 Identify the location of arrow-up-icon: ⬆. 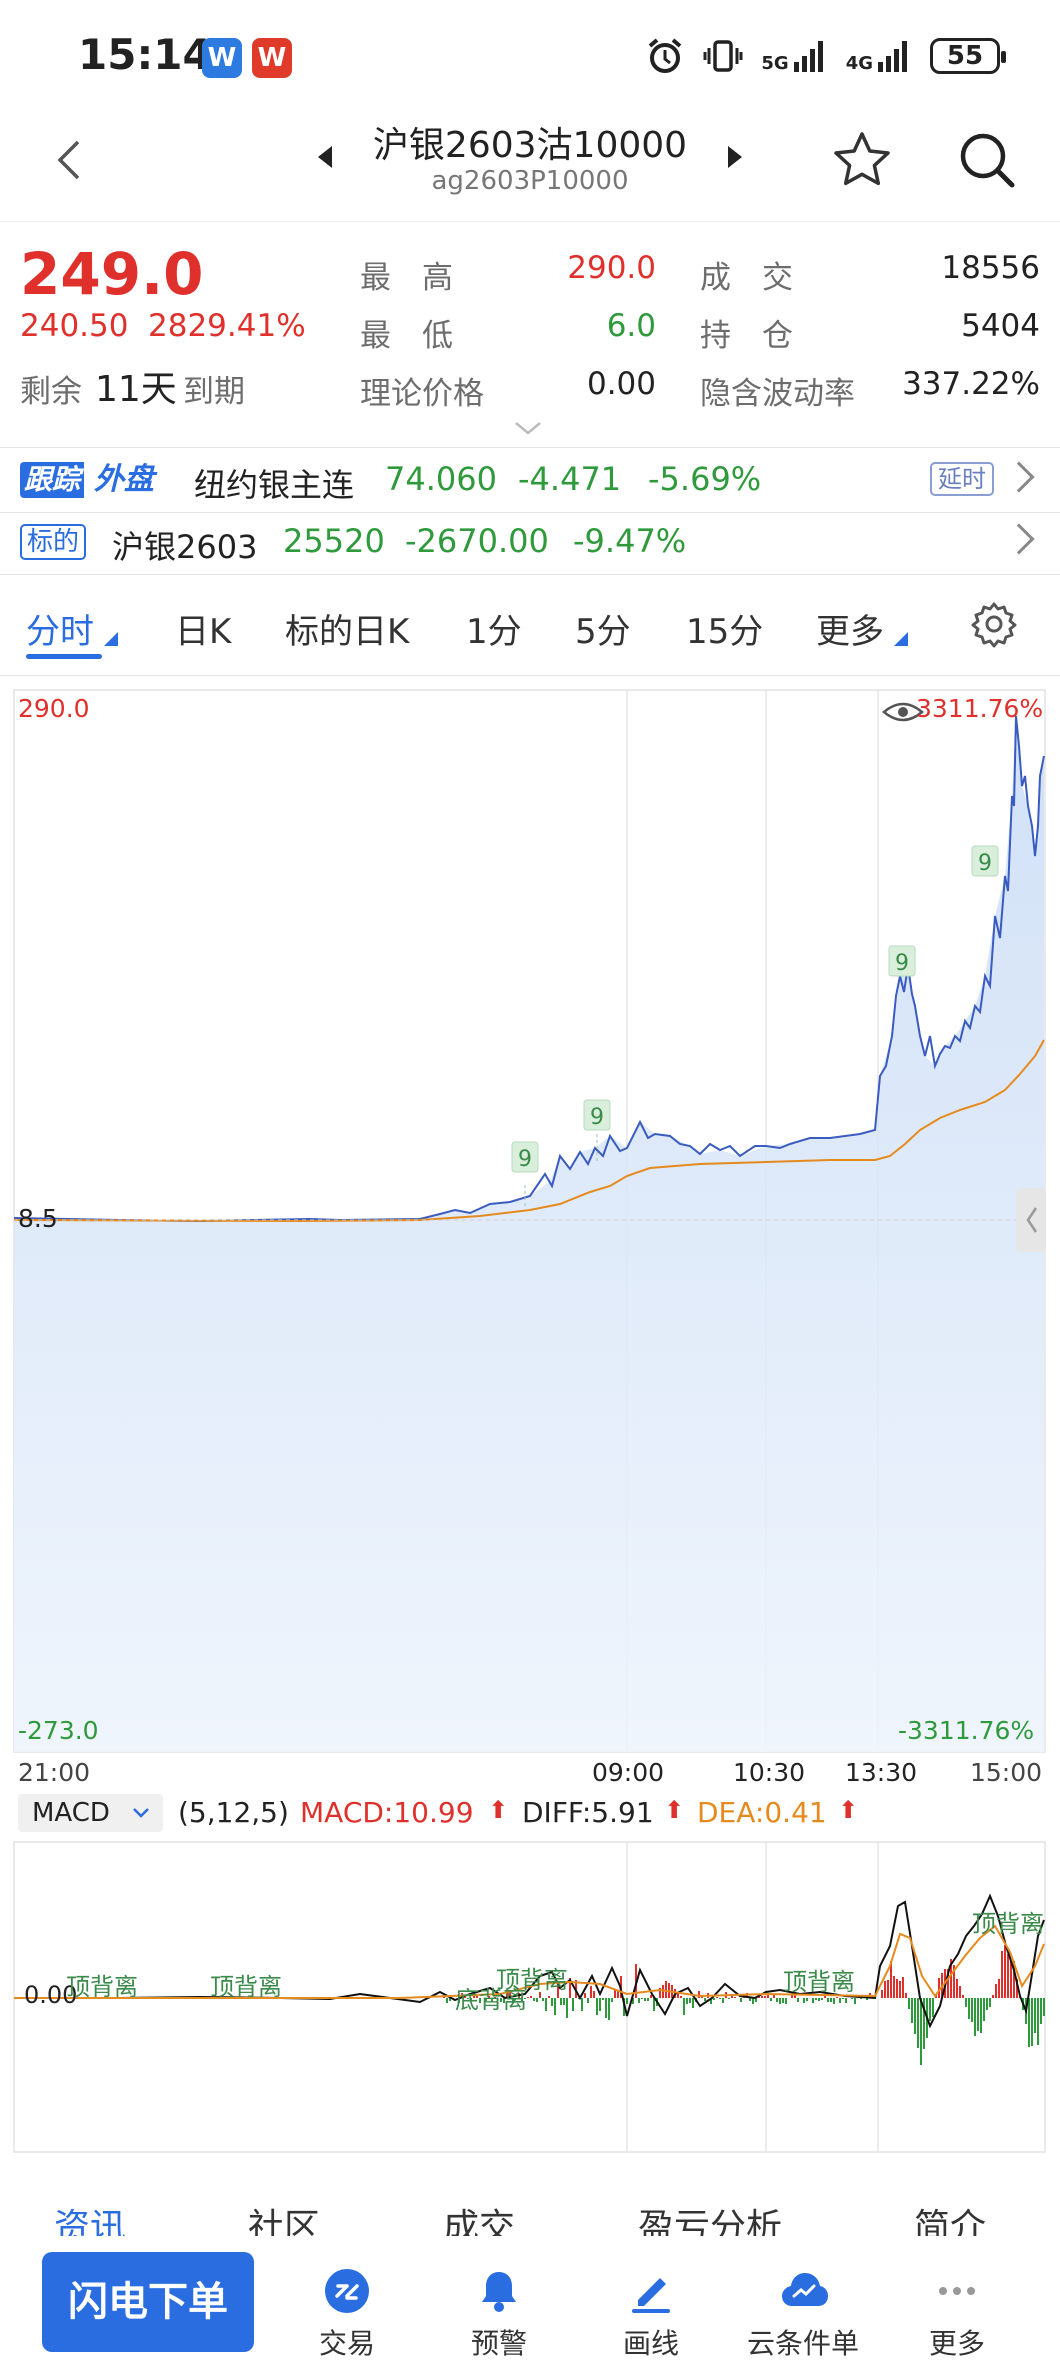
(848, 1810).